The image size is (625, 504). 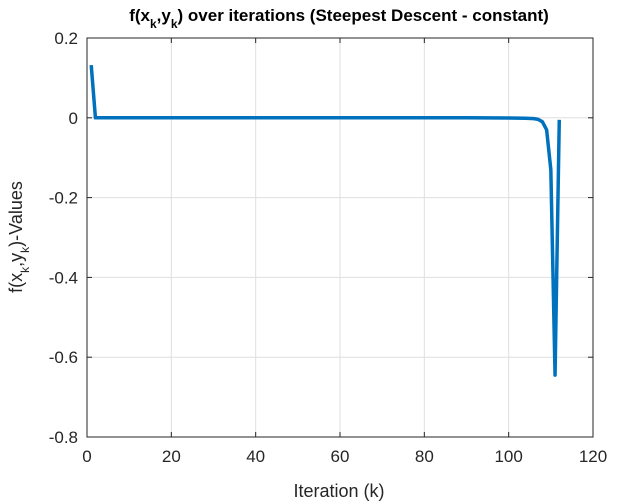 I want to click on y-tick-label: -0.2, so click(x=63, y=198).